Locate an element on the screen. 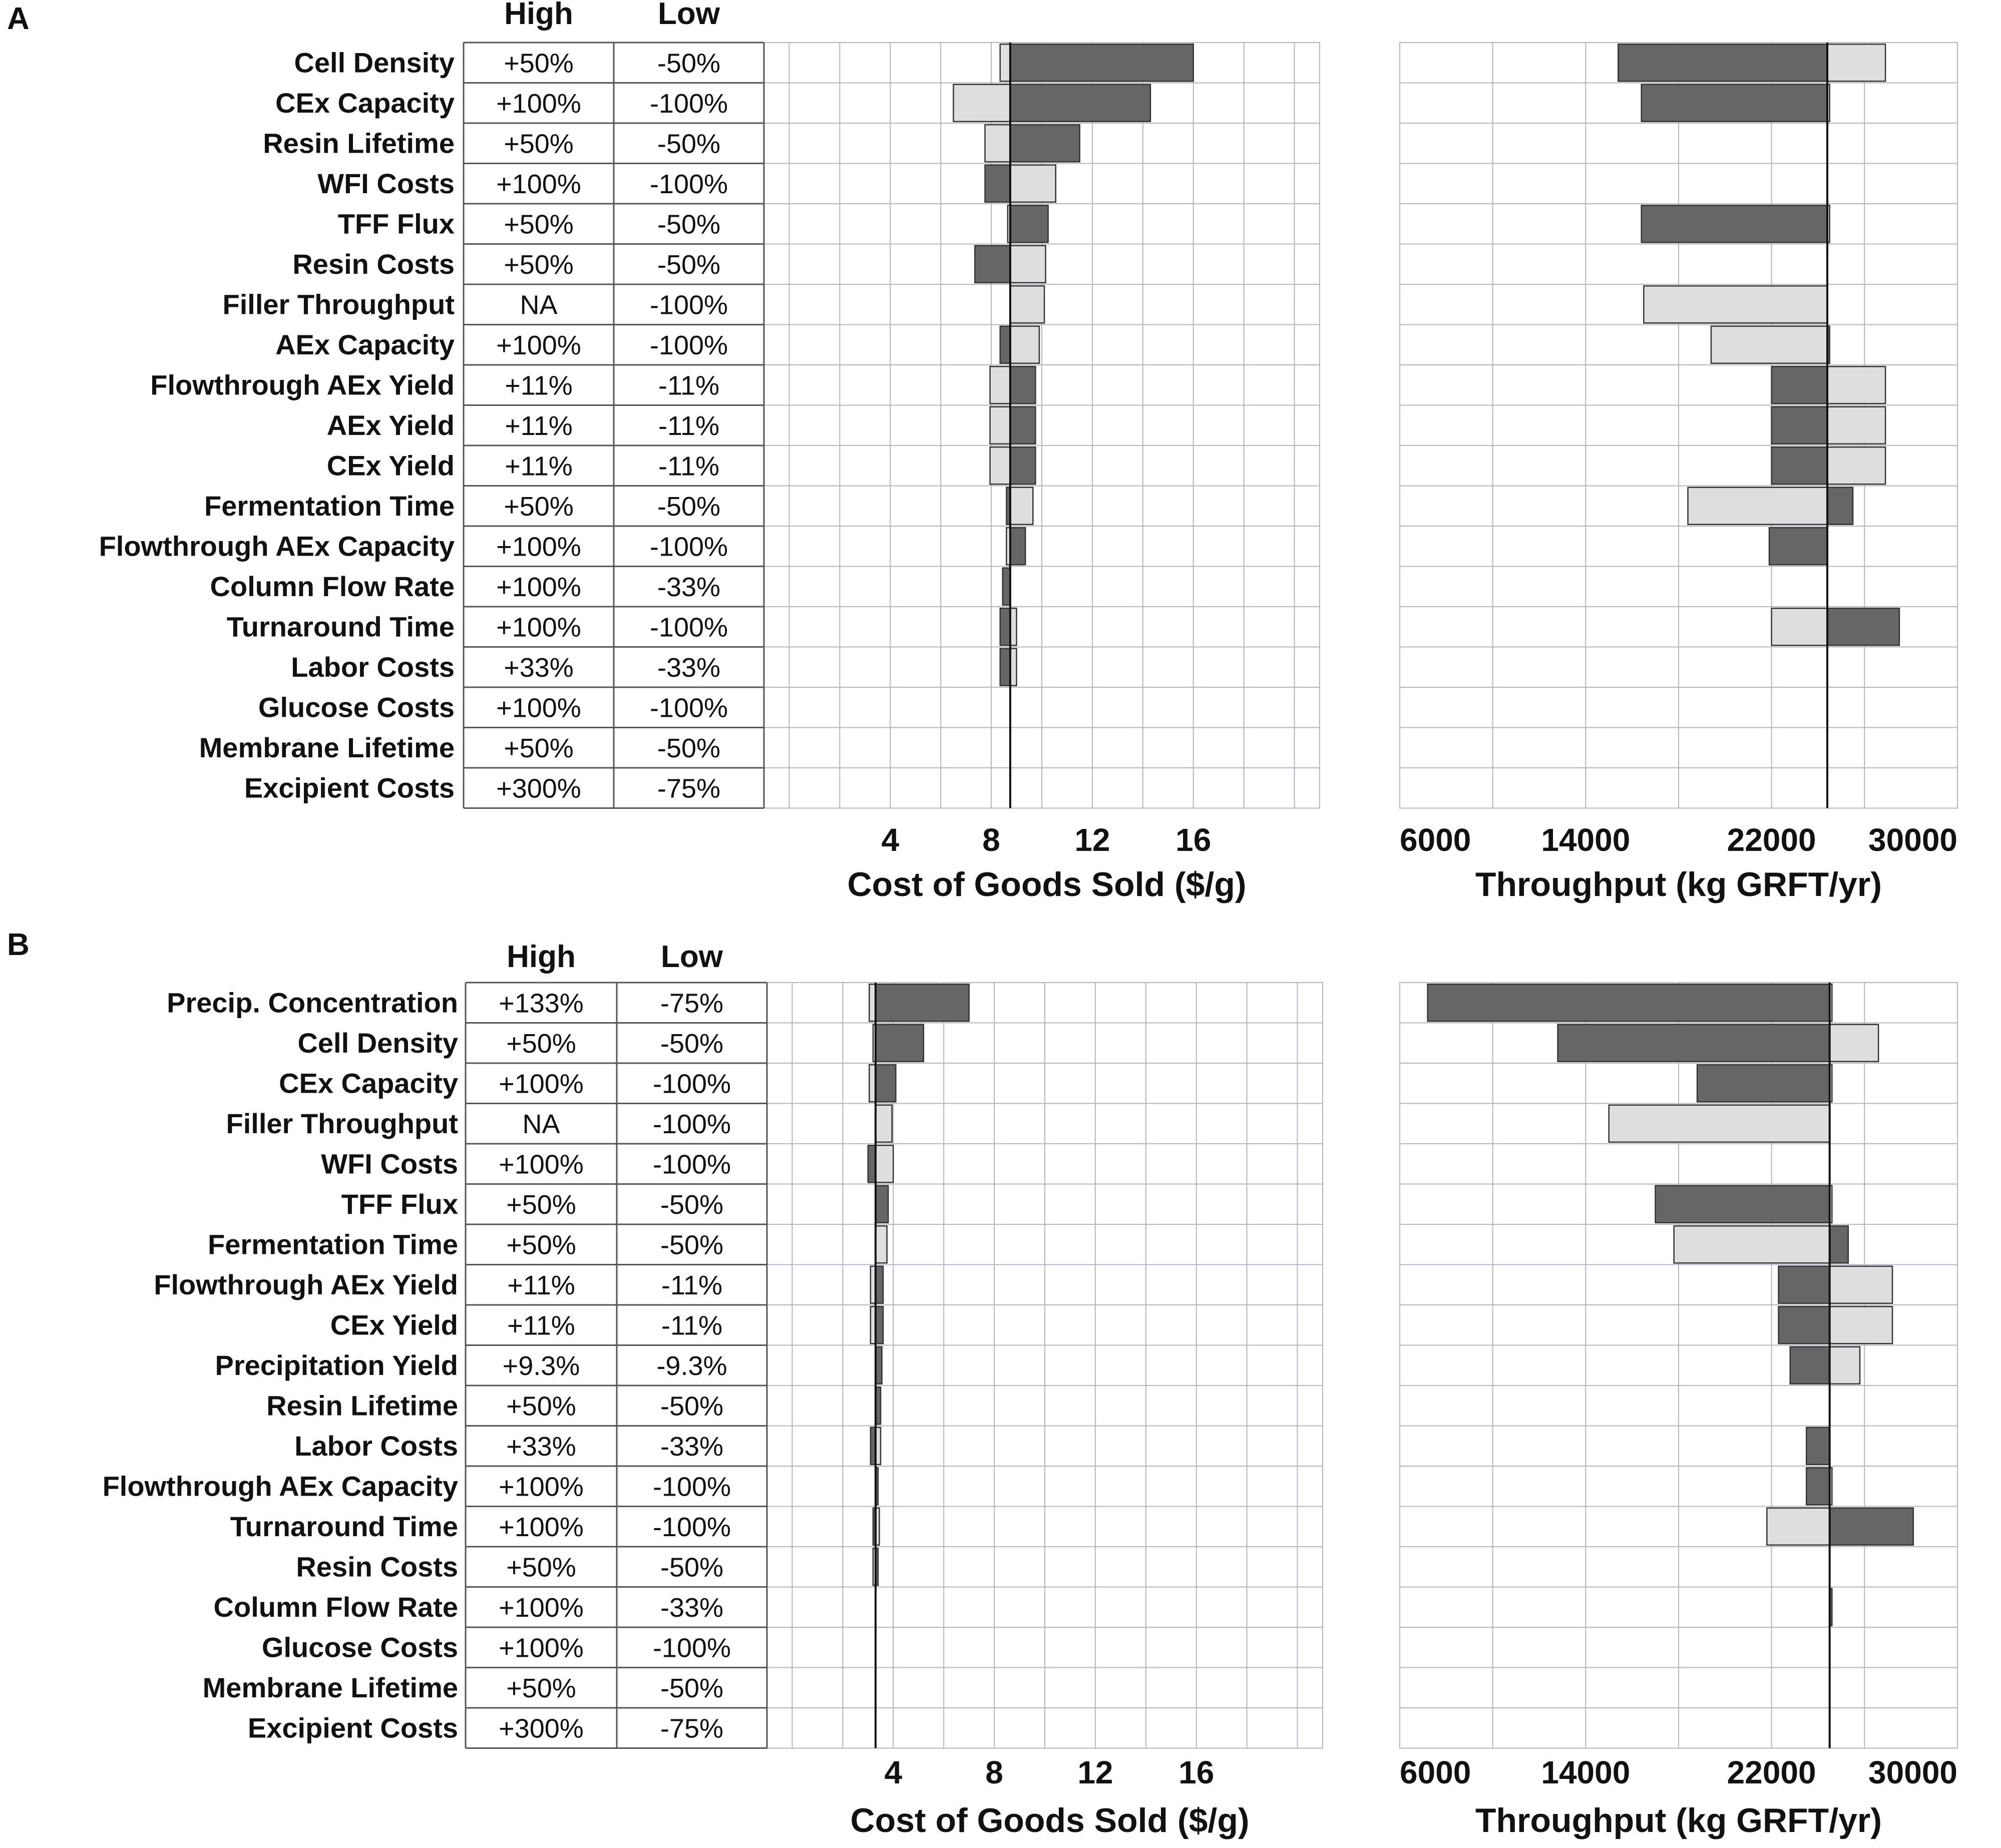 The height and width of the screenshot is (1848, 2001). throughput-axis-title: Throughput (kg GRFT/yr) is located at coordinates (1678, 884).